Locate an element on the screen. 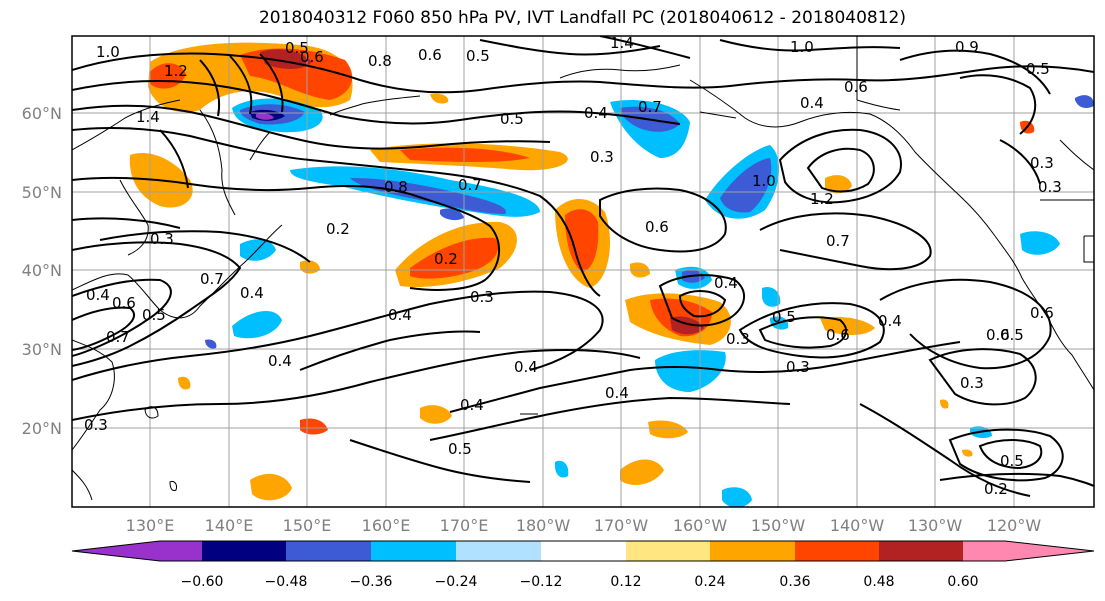 This screenshot has height=601, width=1105. colorbar-tick: −0.36 is located at coordinates (371, 582).